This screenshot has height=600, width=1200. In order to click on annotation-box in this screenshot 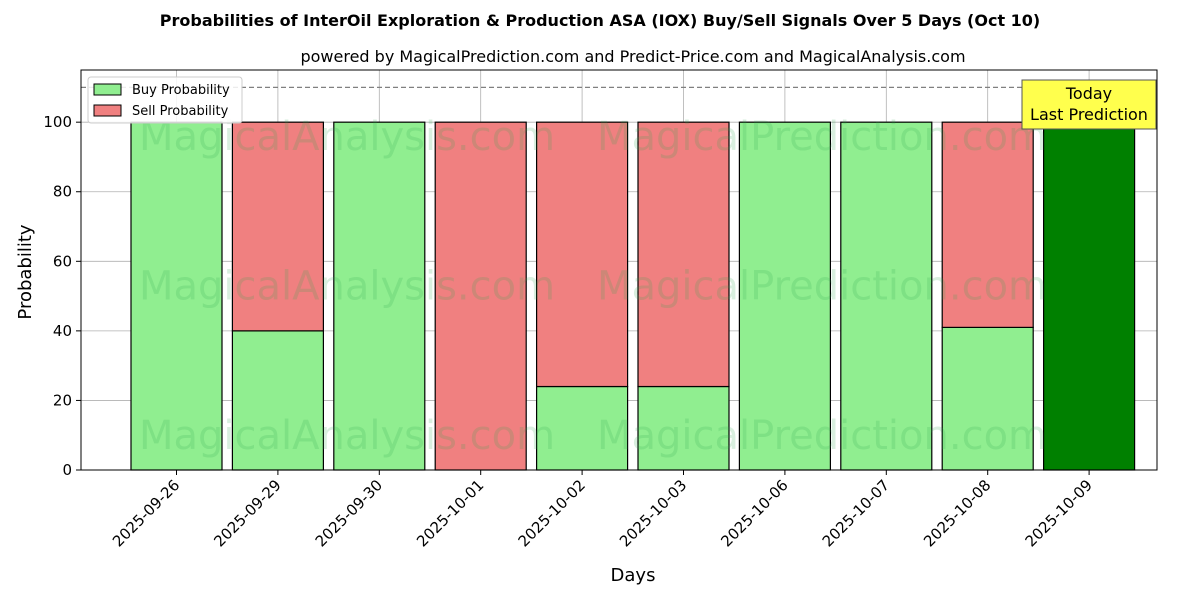, I will do `click(1089, 104)`.